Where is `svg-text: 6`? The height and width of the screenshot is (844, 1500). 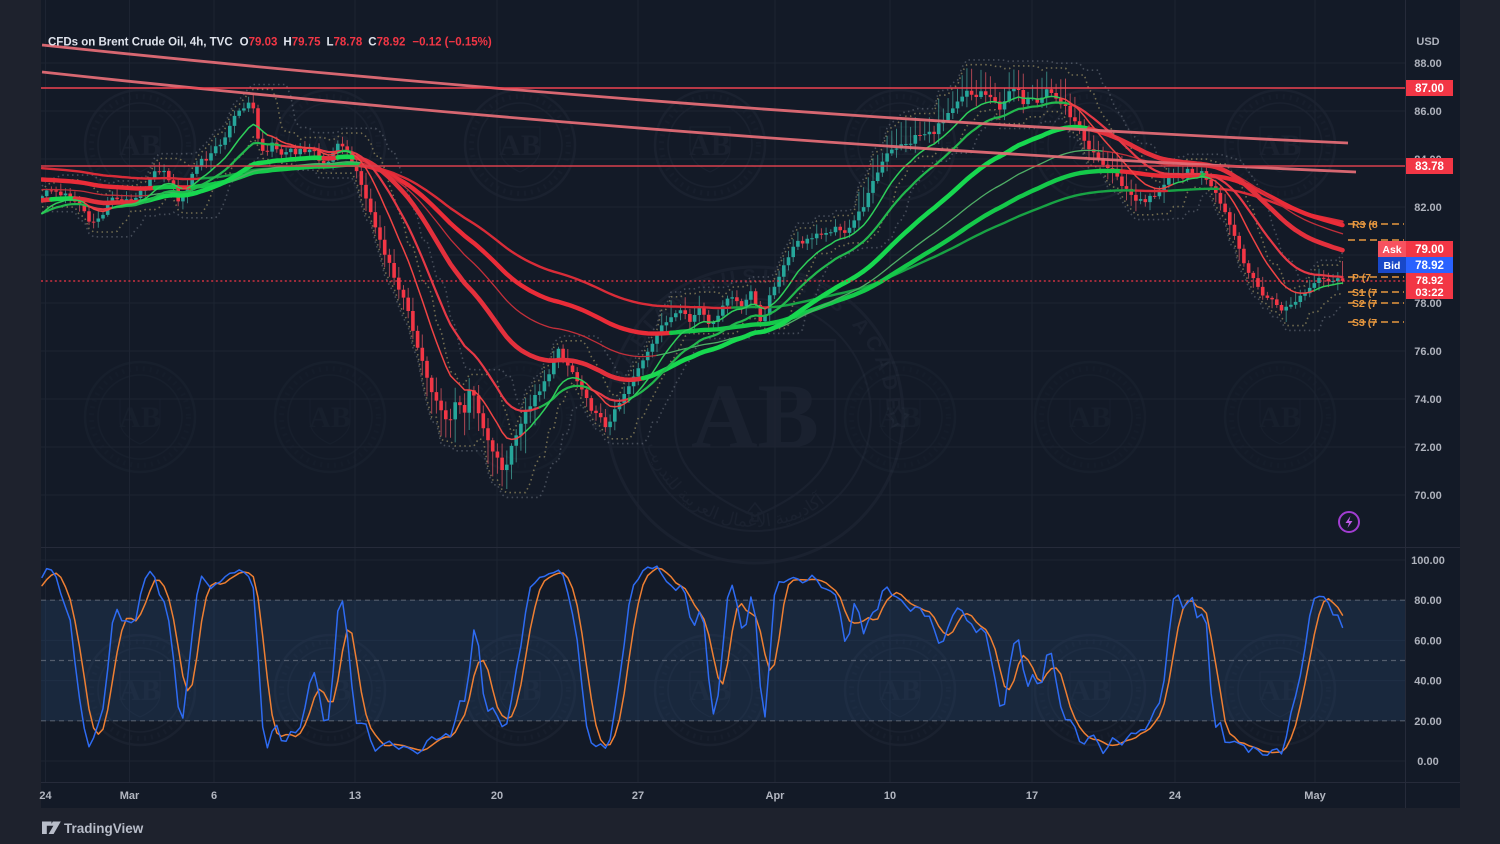 svg-text: 6 is located at coordinates (214, 796).